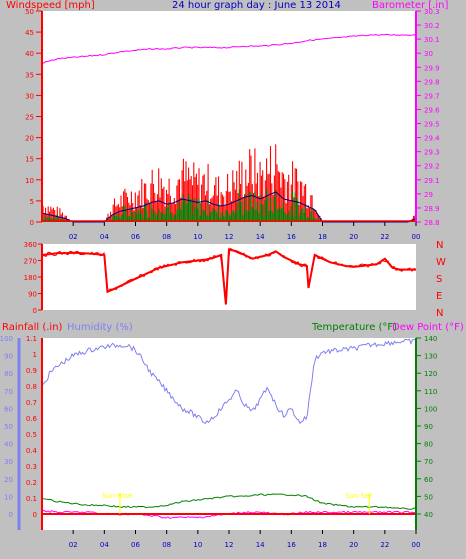 This screenshot has width=466, height=559. What do you see at coordinates (229, 274) in the screenshot?
I see `wind-direction-noise` at bounding box center [229, 274].